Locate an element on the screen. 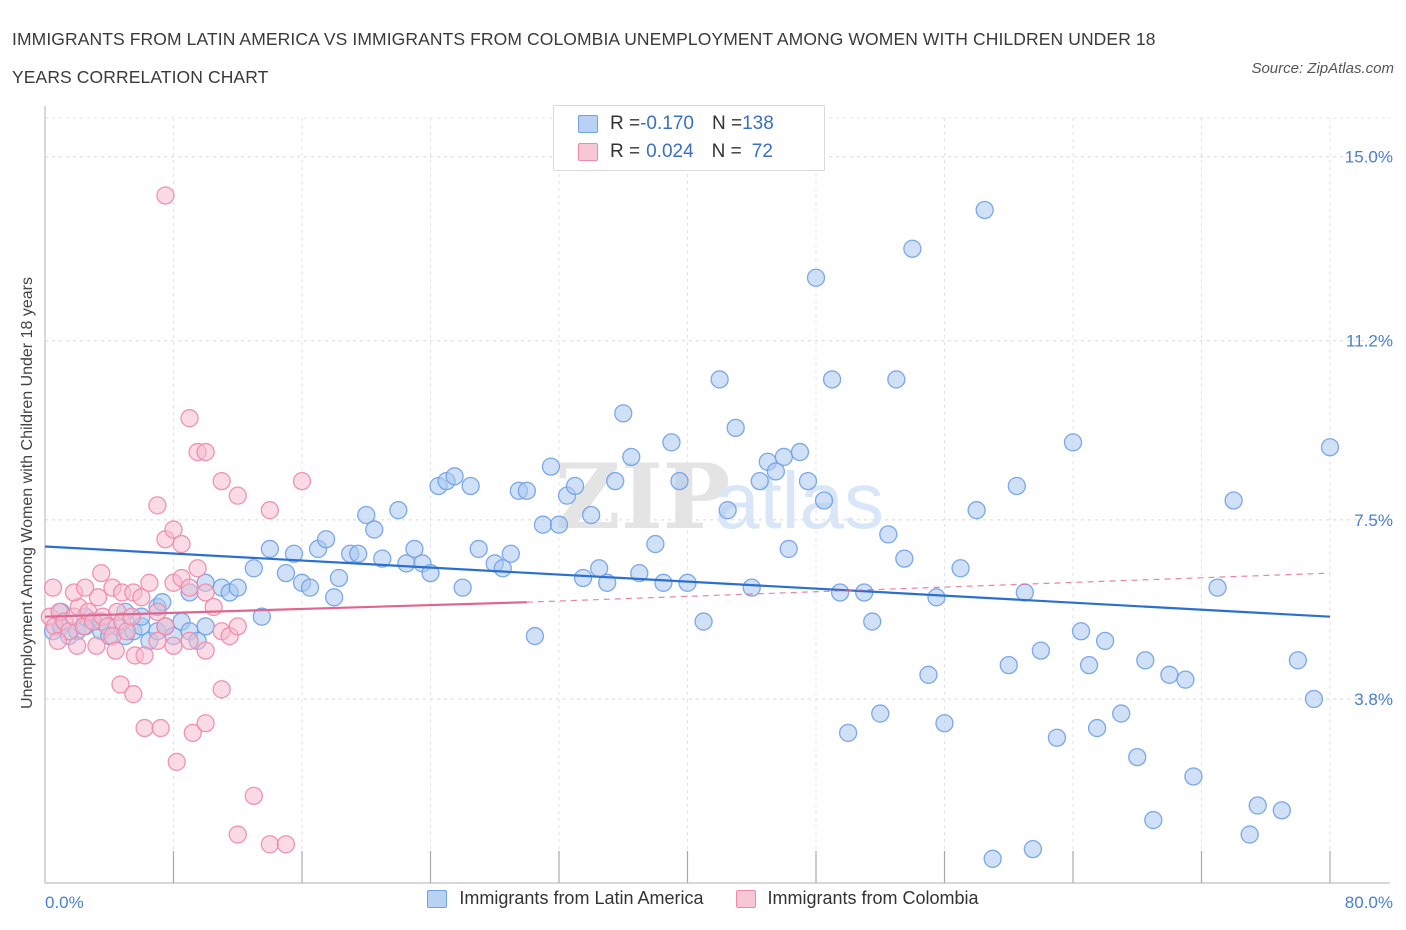 This screenshot has width=1406, height=930. n-value: 72 is located at coordinates (762, 151).